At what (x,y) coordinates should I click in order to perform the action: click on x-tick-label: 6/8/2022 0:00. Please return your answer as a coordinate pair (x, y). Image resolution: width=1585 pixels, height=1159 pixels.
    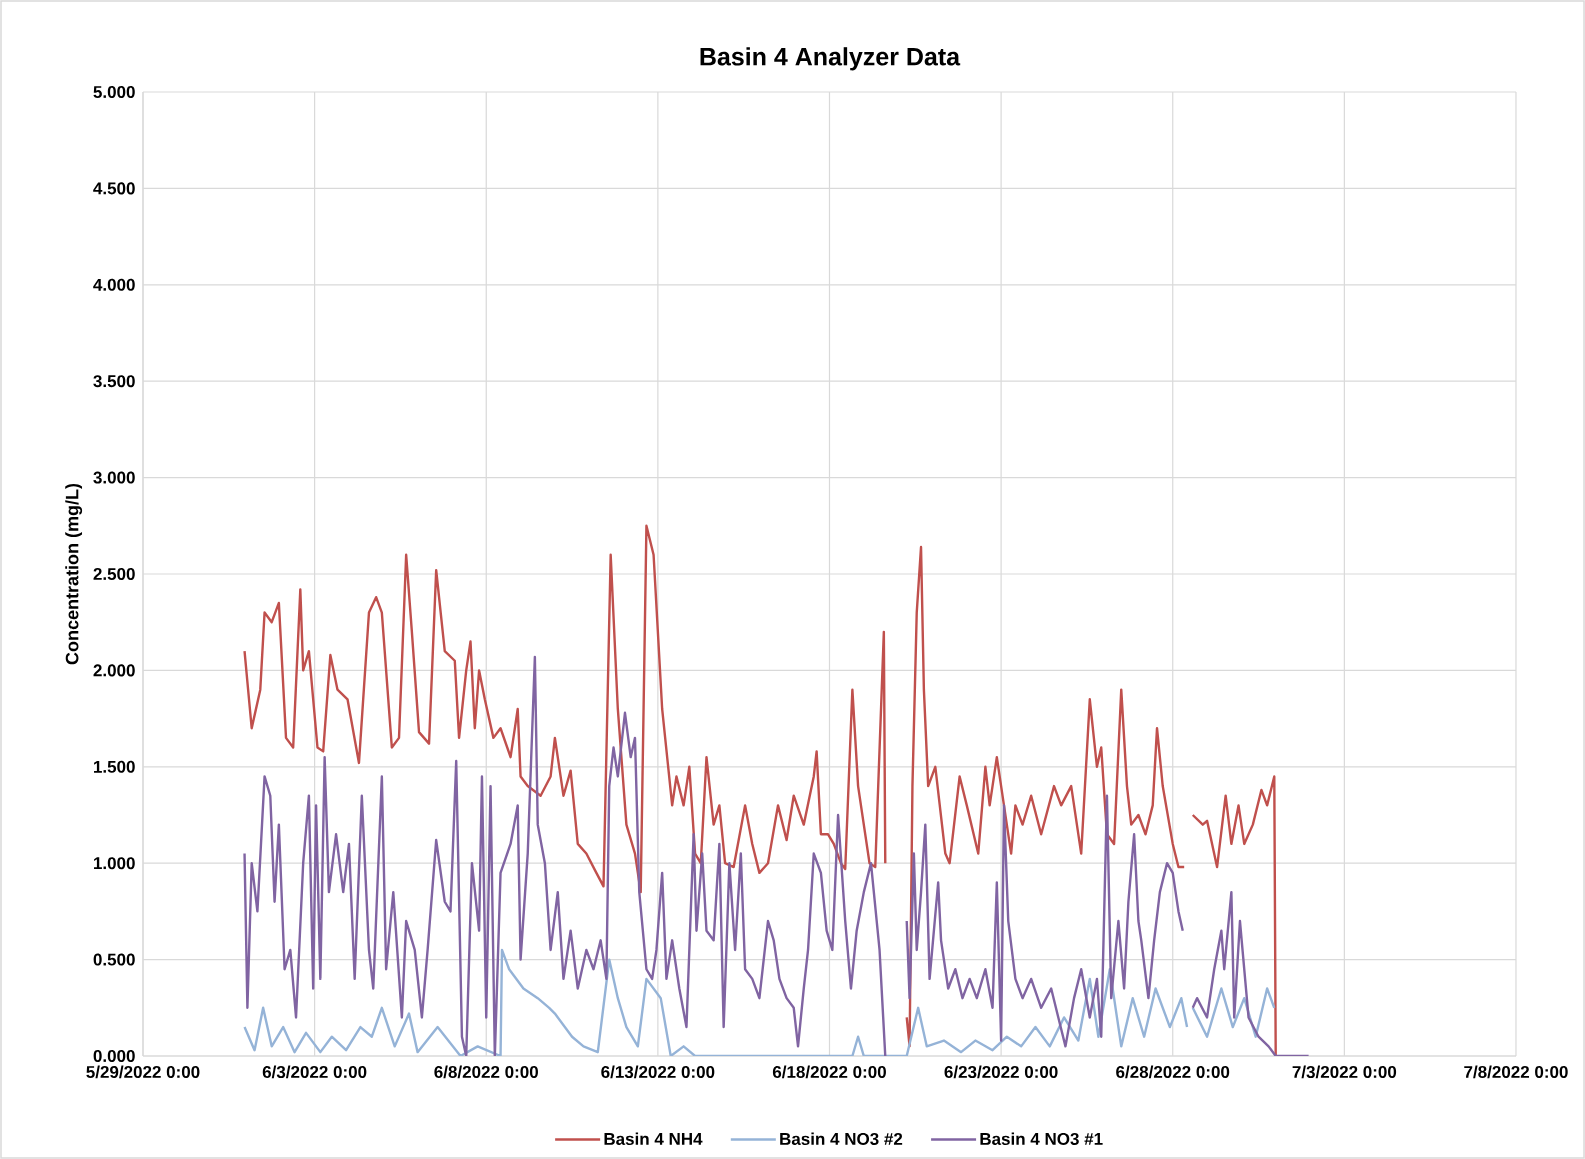
    Looking at the image, I should click on (486, 1072).